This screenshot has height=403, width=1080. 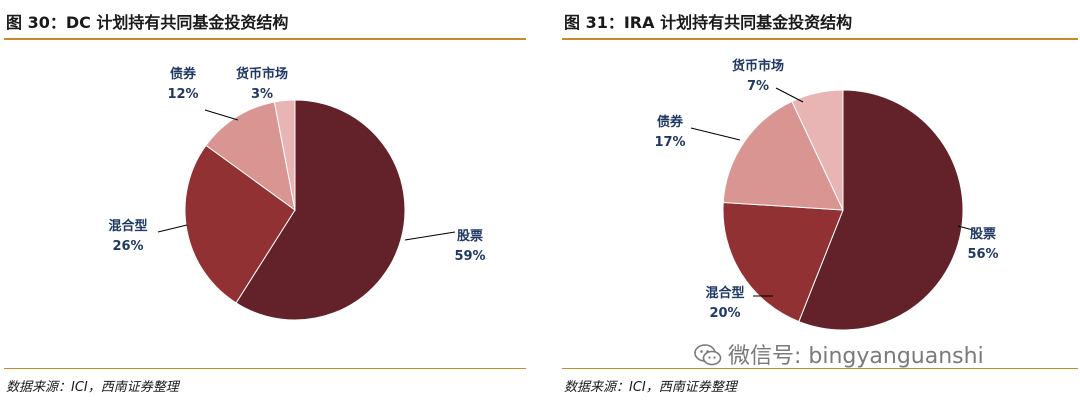 I want to click on leader-line-money-market, so click(x=789, y=95).